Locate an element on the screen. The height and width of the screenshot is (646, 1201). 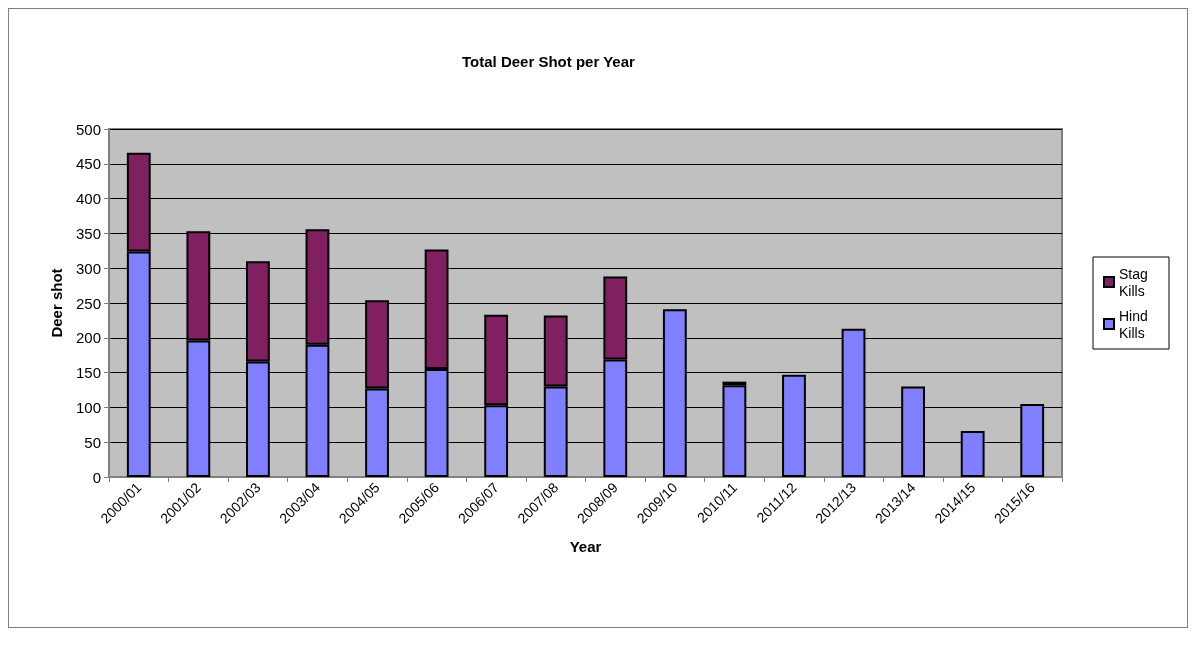
y-tick-label: 150 is located at coordinates (88, 373).